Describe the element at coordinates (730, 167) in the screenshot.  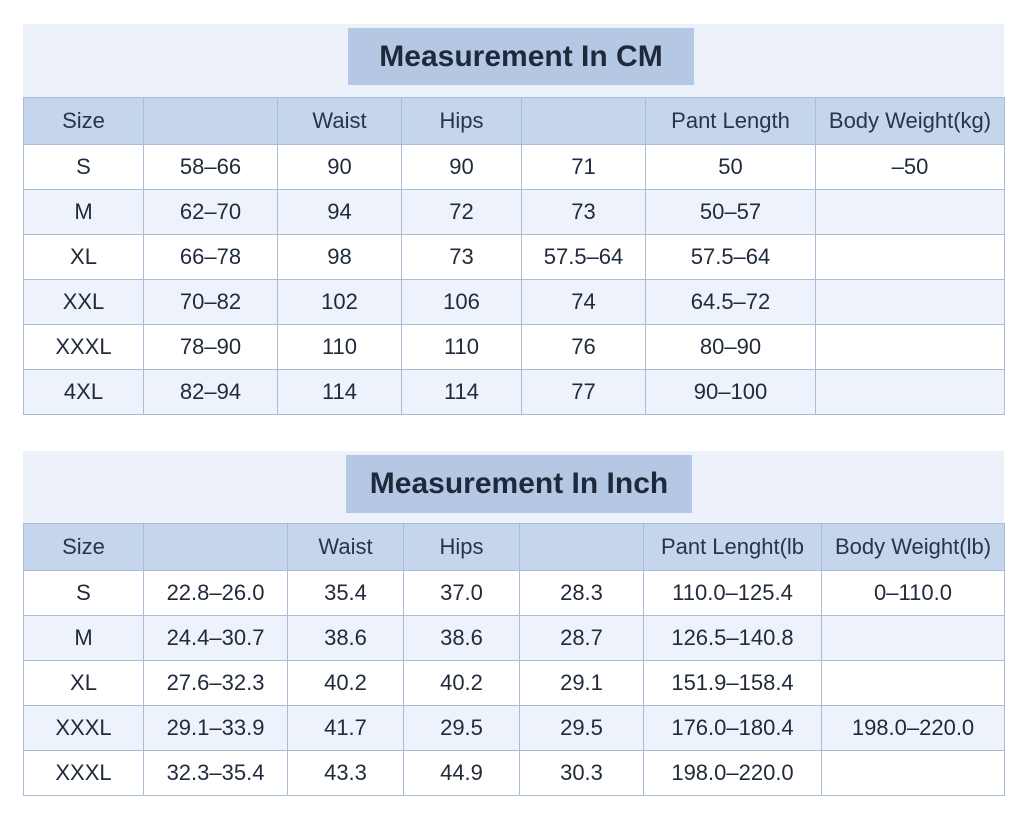
I see `table-cell: 50` at that location.